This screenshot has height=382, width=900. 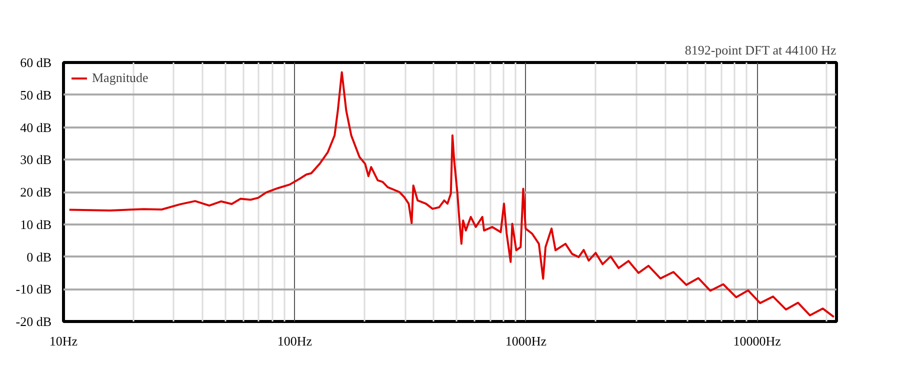 I want to click on y-tick-label: 10 dB, so click(x=36, y=224).